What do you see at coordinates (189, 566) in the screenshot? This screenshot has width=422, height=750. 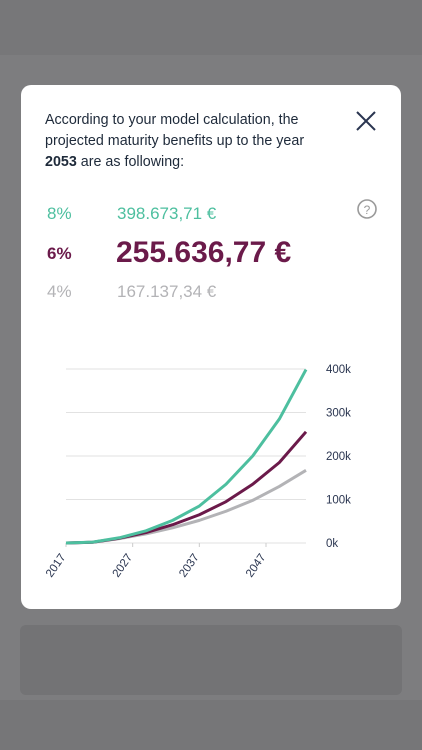 I see `x-tick-label: 2037` at bounding box center [189, 566].